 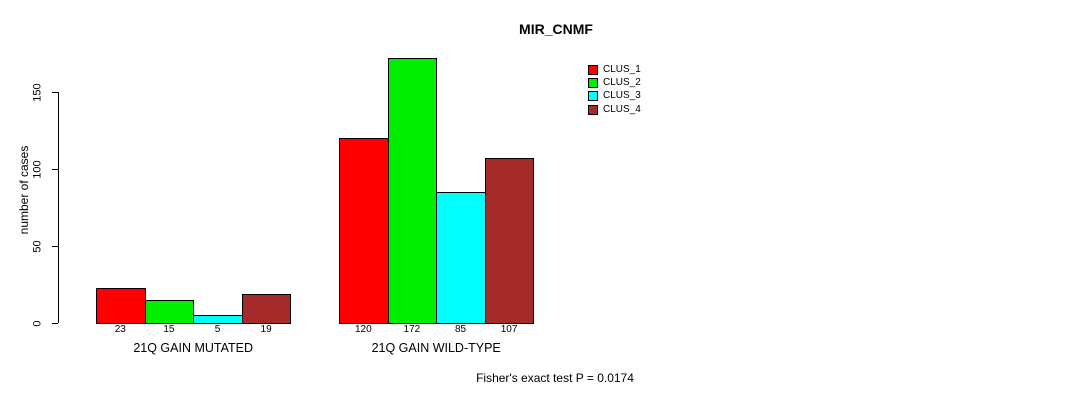 What do you see at coordinates (412, 191) in the screenshot?
I see `bar-clus-2-21q-gain-wild-type` at bounding box center [412, 191].